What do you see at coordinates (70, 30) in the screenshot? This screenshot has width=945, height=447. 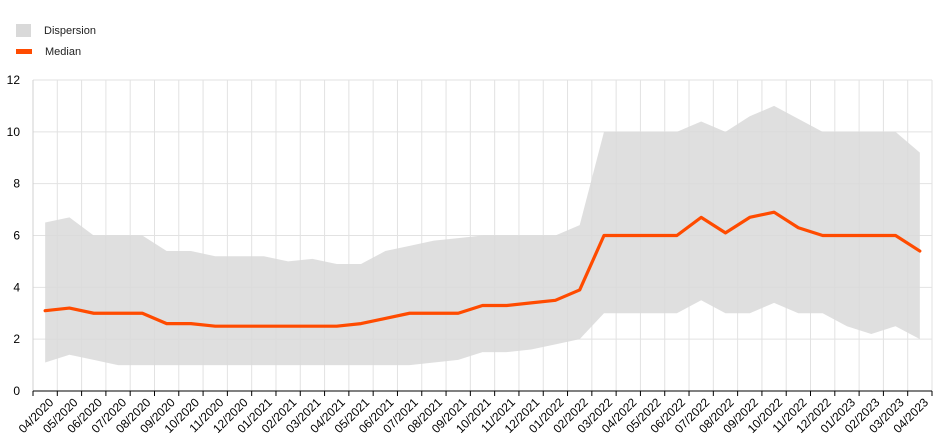 I see `legend-label-dispersion: Dispersion` at bounding box center [70, 30].